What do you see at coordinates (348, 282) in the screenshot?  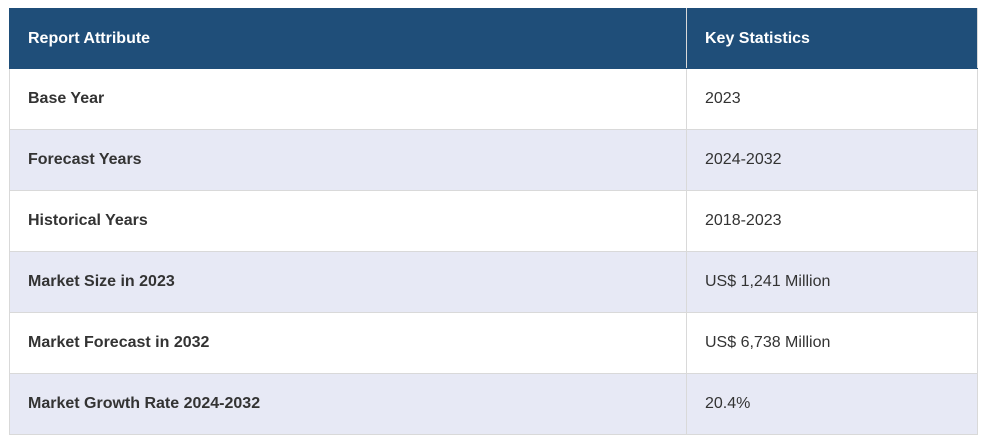 I see `attribute-cell: Market Size in 2023` at bounding box center [348, 282].